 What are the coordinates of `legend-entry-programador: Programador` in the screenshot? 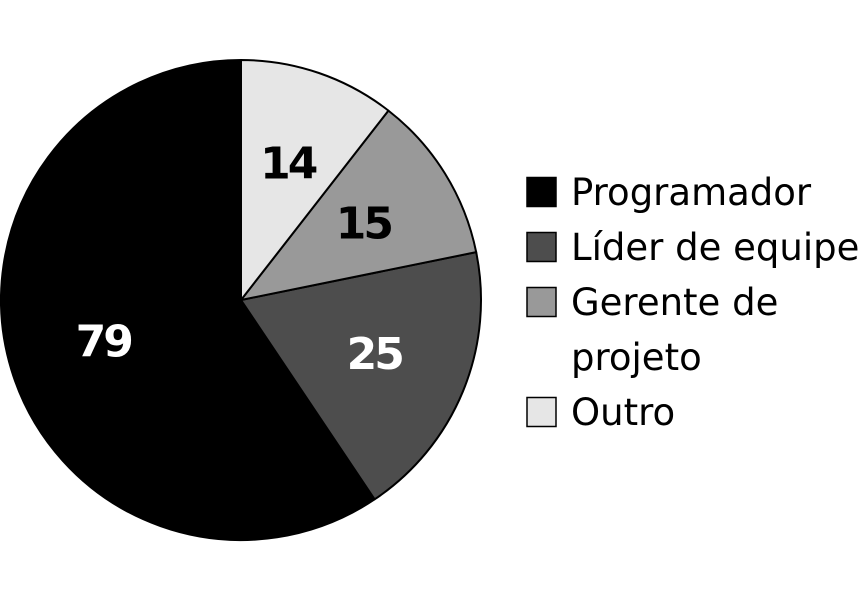 It's located at (669, 192).